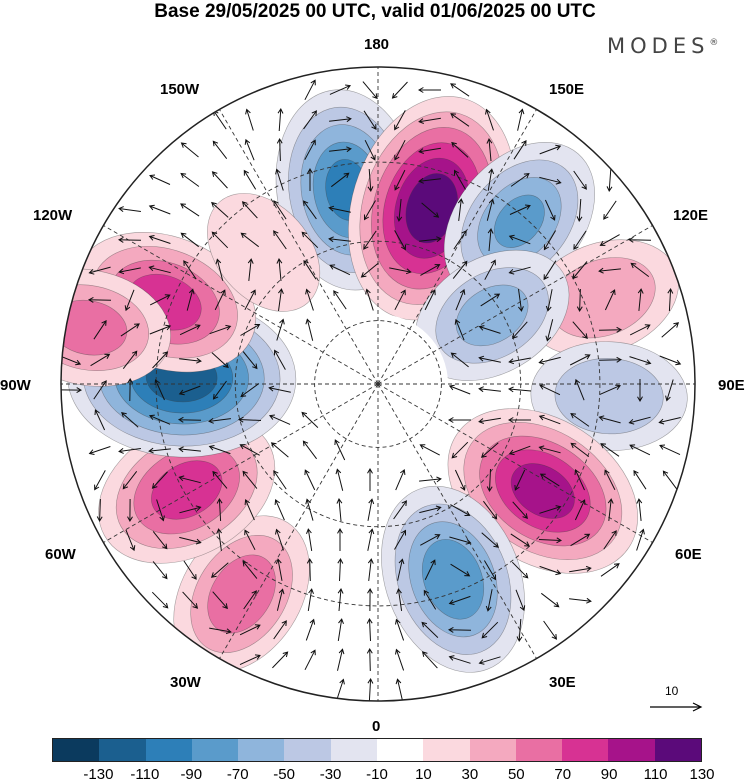 Image resolution: width=750 pixels, height=784 pixels. Describe the element at coordinates (185, 682) in the screenshot. I see `lon-label-30w: 30W` at that location.